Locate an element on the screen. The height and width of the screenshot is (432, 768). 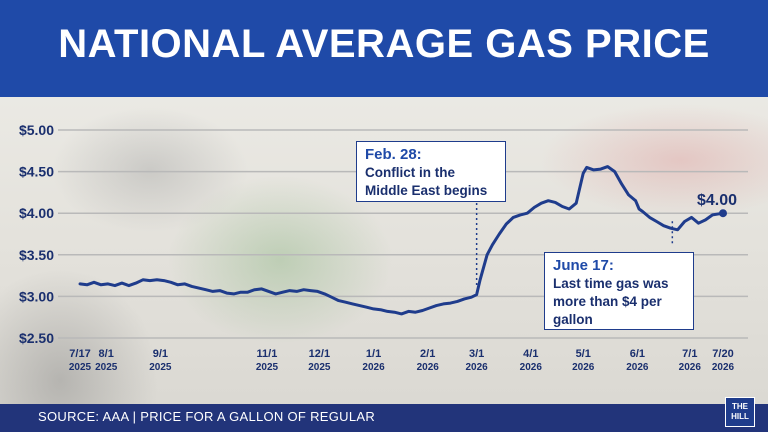
x-tick-label: 3/1 is located at coordinates (476, 354).